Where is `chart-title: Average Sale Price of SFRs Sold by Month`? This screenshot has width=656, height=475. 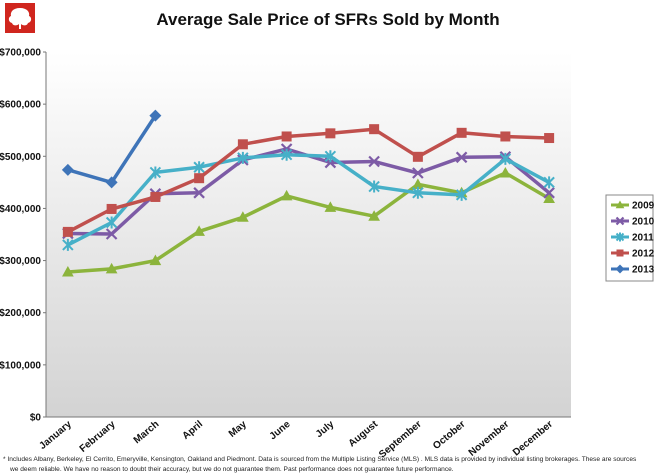 chart-title: Average Sale Price of SFRs Sold by Month is located at coordinates (327, 19).